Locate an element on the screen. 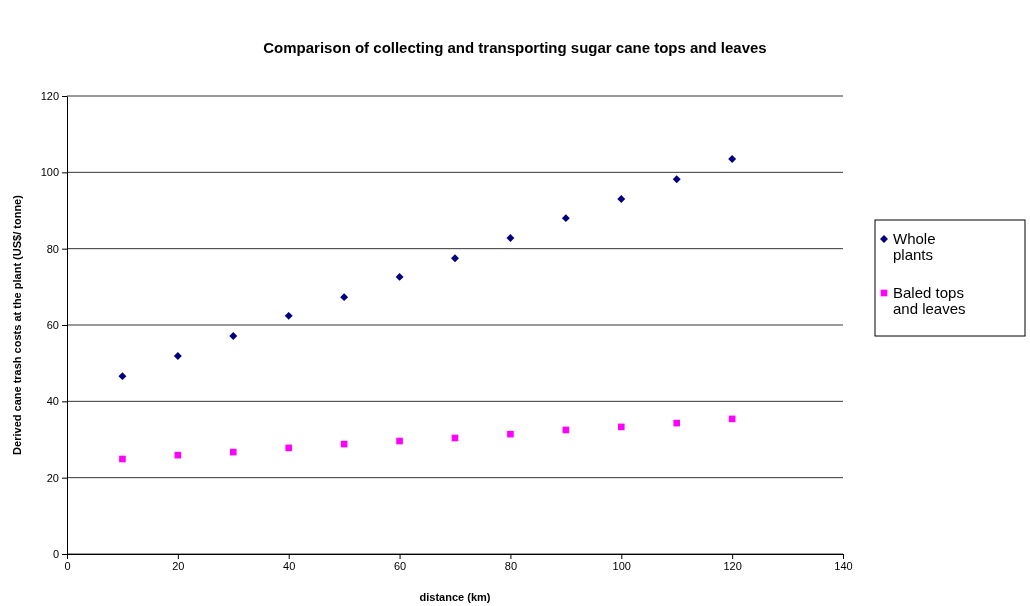 This screenshot has width=1030, height=606. y-tick-label: 40 is located at coordinates (52, 401).